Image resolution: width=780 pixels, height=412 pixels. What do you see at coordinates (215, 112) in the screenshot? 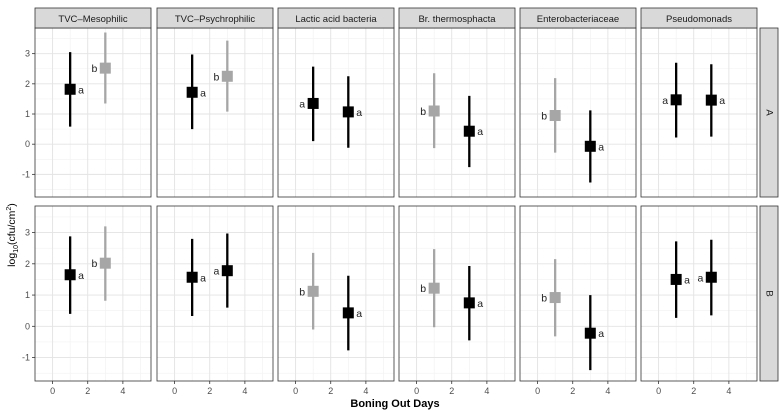
I see `panel-a-tvc-psychrophilic: ab` at bounding box center [215, 112].